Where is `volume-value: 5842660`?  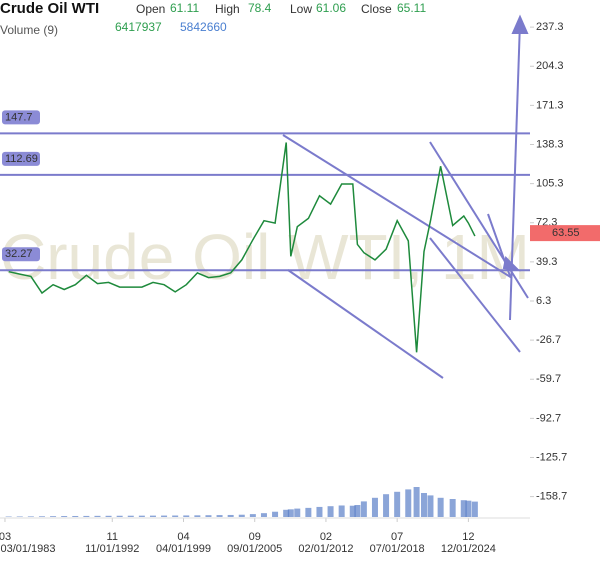 volume-value: 5842660 is located at coordinates (203, 27).